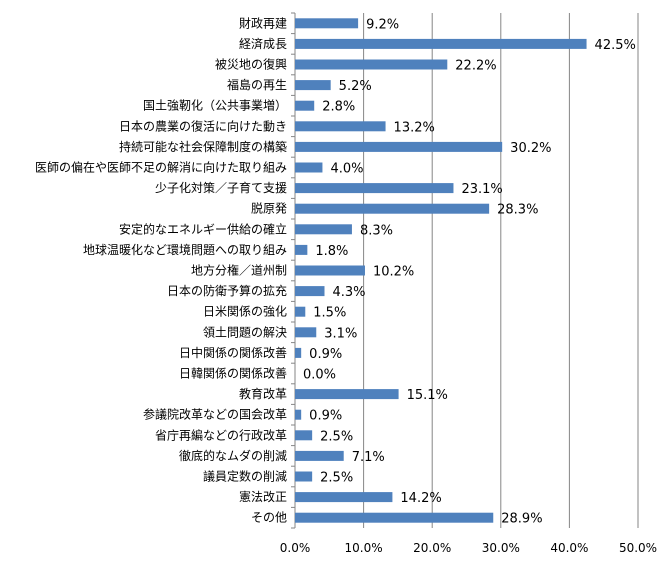  I want to click on data-label: 2.8%, so click(338, 107).